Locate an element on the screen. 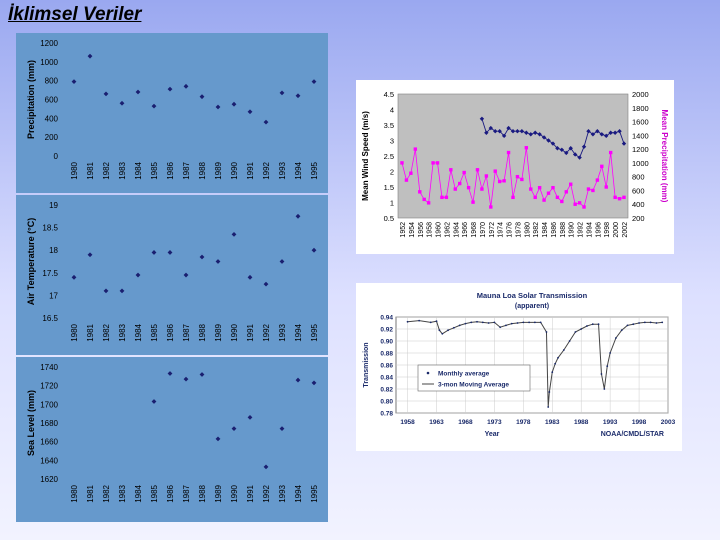  x-tick-label: 1958 is located at coordinates (430, 230).